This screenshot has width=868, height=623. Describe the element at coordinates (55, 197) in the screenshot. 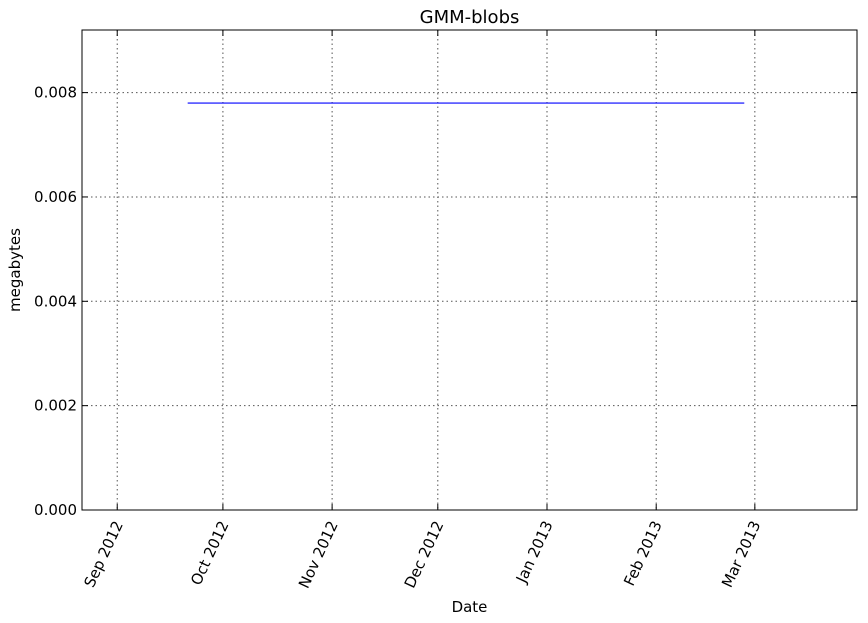

I see `y-tick-label: 0.006` at that location.